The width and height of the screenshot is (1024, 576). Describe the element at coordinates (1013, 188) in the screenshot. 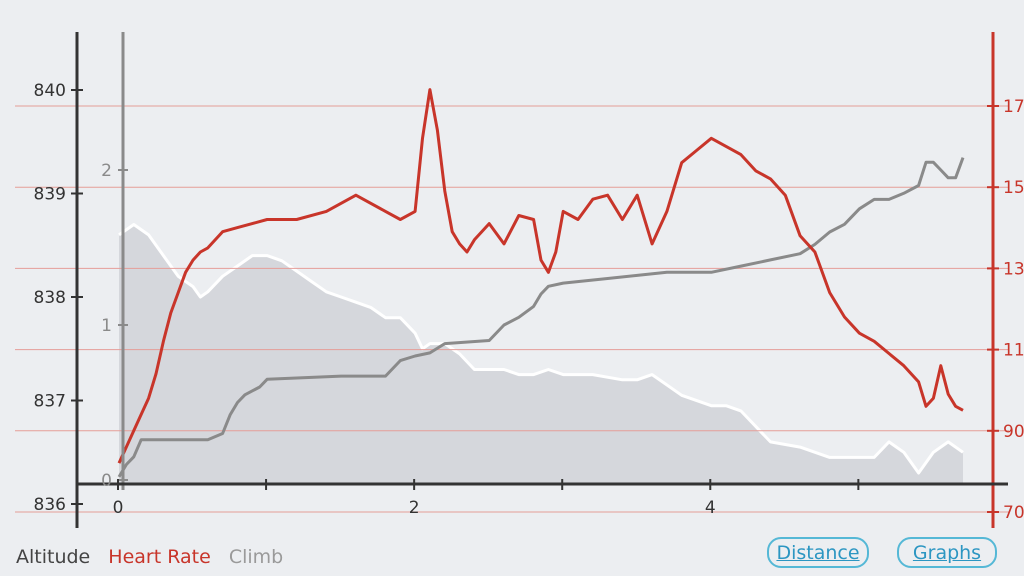

I see `heart-rate-tick-label-150: 150` at that location.